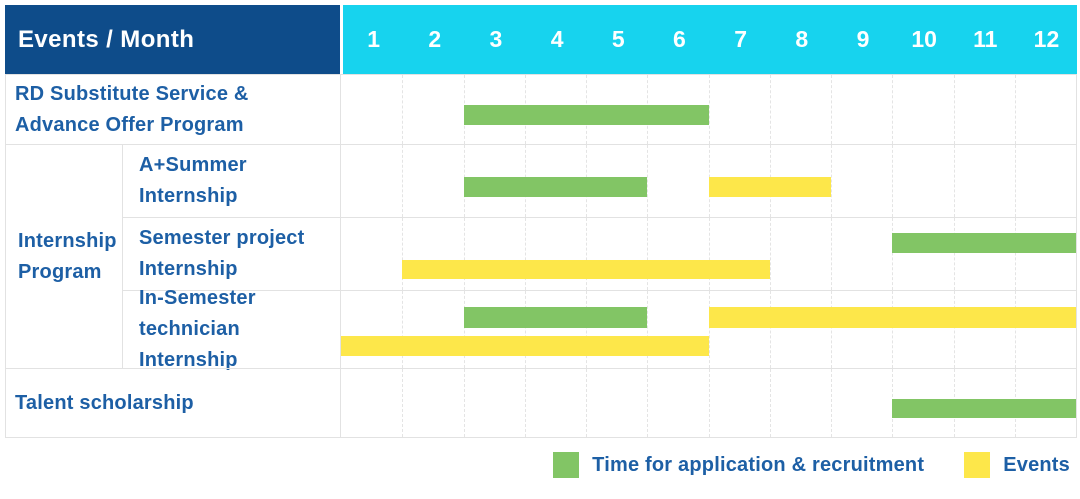 The height and width of the screenshot is (499, 1080). I want to click on chart-row-a-plus-summer, so click(708, 180).